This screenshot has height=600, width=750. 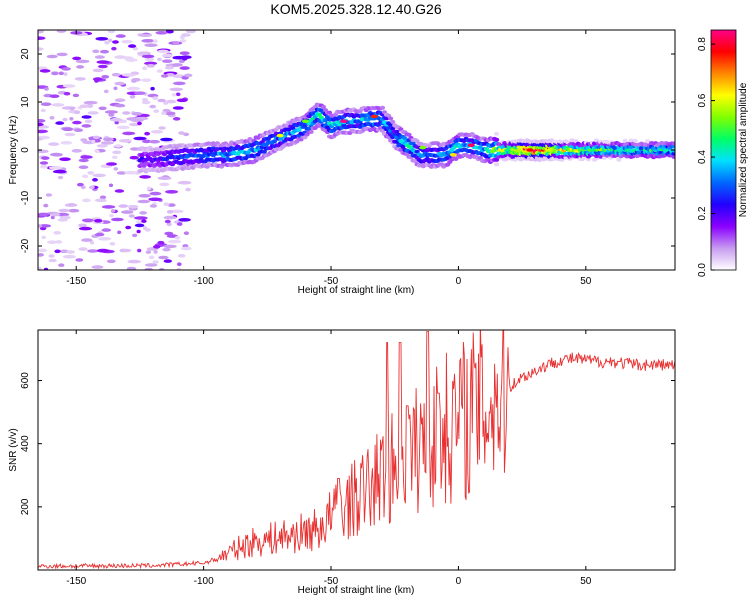 I want to click on spectrogram-peak, so click(x=453, y=155).